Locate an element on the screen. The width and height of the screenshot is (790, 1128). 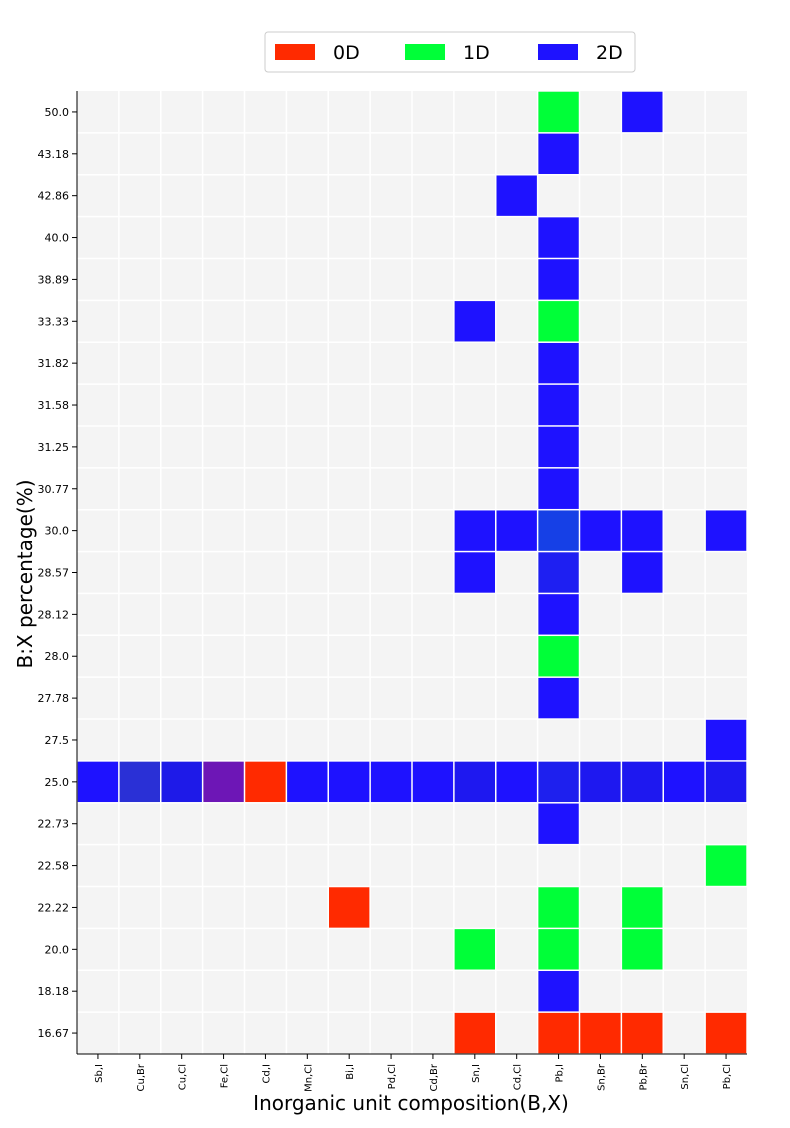
y-tick-label: 28.0 is located at coordinates (57, 656).